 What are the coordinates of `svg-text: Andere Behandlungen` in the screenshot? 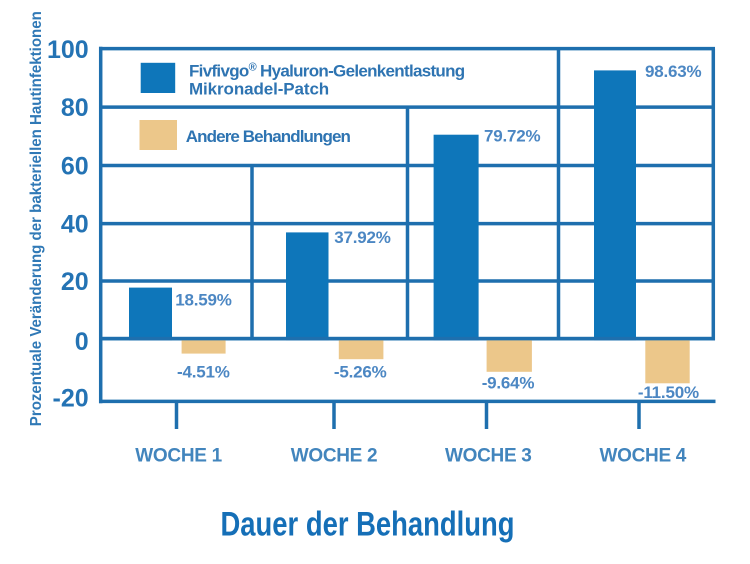 It's located at (268, 136).